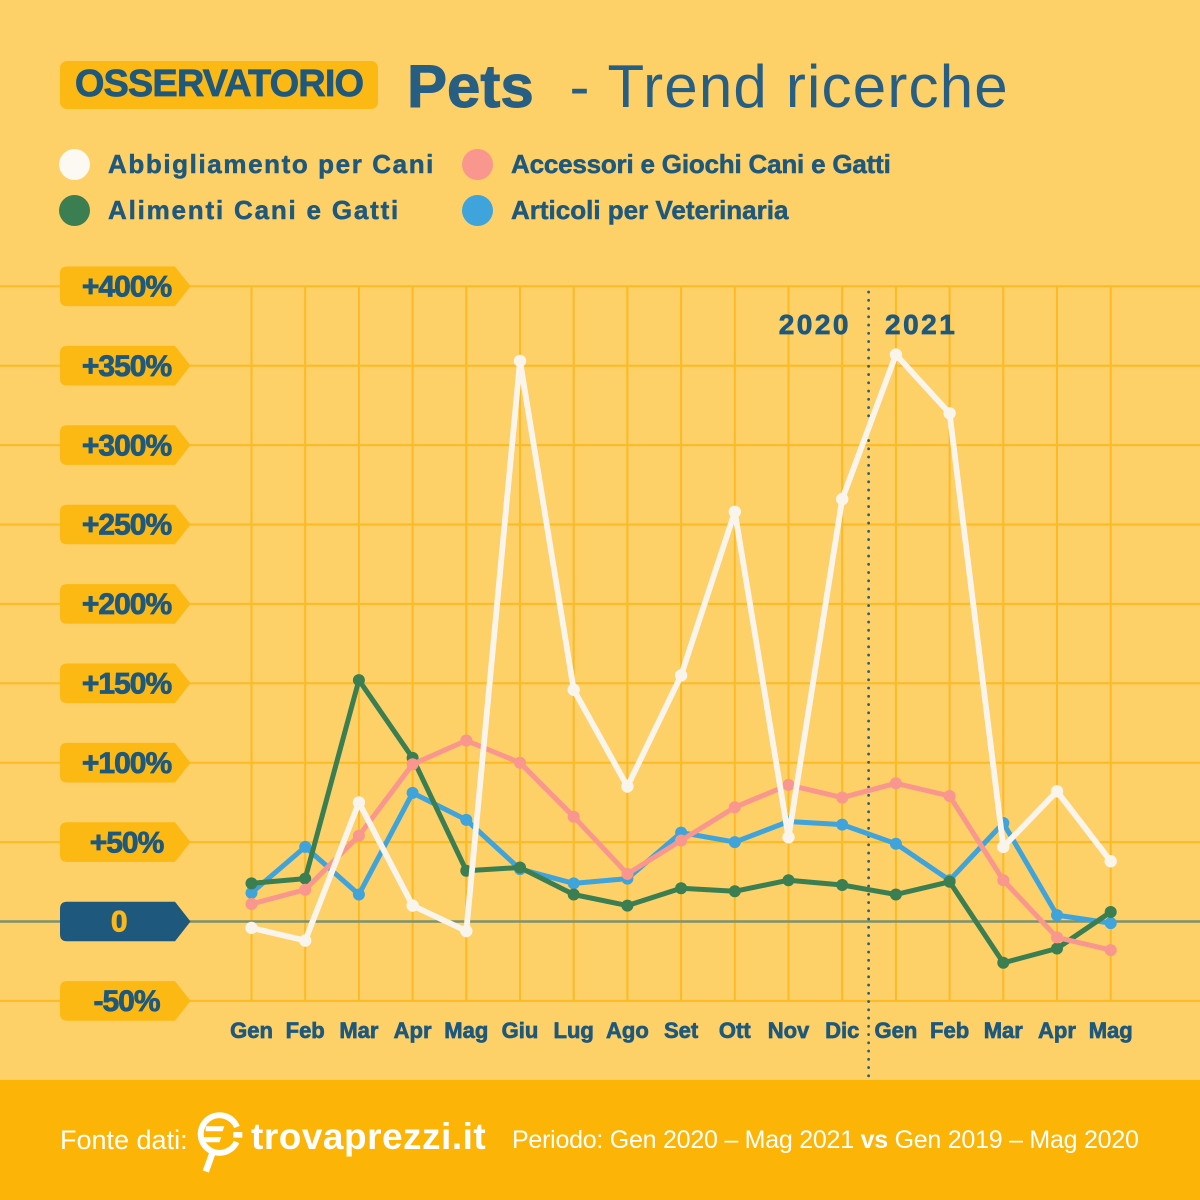  I want to click on svg-text: Ago, so click(627, 1030).